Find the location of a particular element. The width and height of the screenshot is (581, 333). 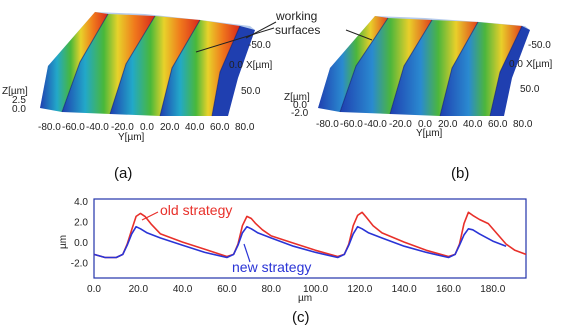

y-tick-label-2: 2.0 is located at coordinates (81, 223).